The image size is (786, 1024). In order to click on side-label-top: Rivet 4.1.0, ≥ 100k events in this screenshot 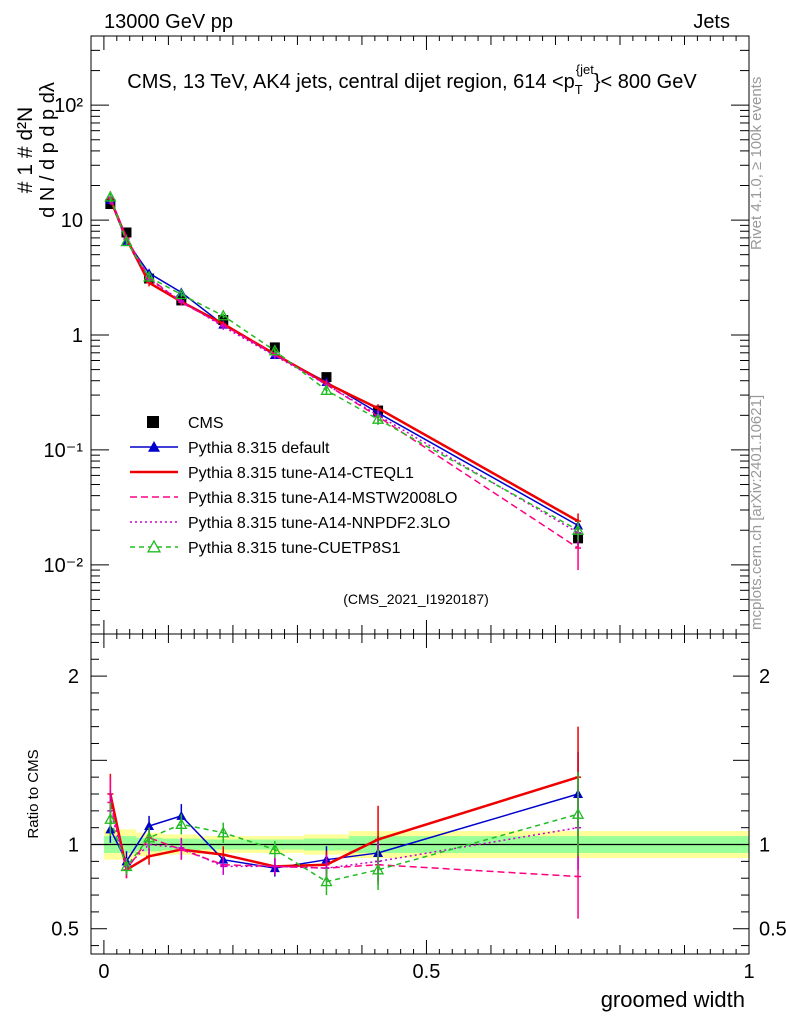, I will do `click(756, 163)`.